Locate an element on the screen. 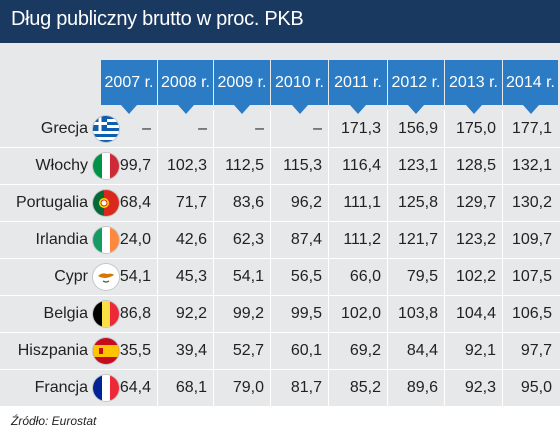 Image resolution: width=560 pixels, height=440 pixels. column-header-2: 2009 r. is located at coordinates (242, 87).